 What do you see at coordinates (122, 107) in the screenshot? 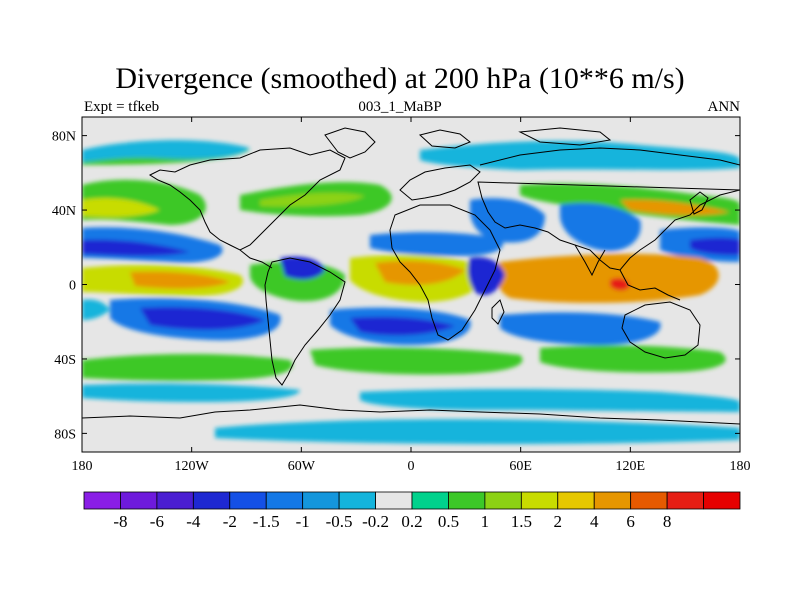
I see `experiment-label: Expt = tfkeb` at bounding box center [122, 107].